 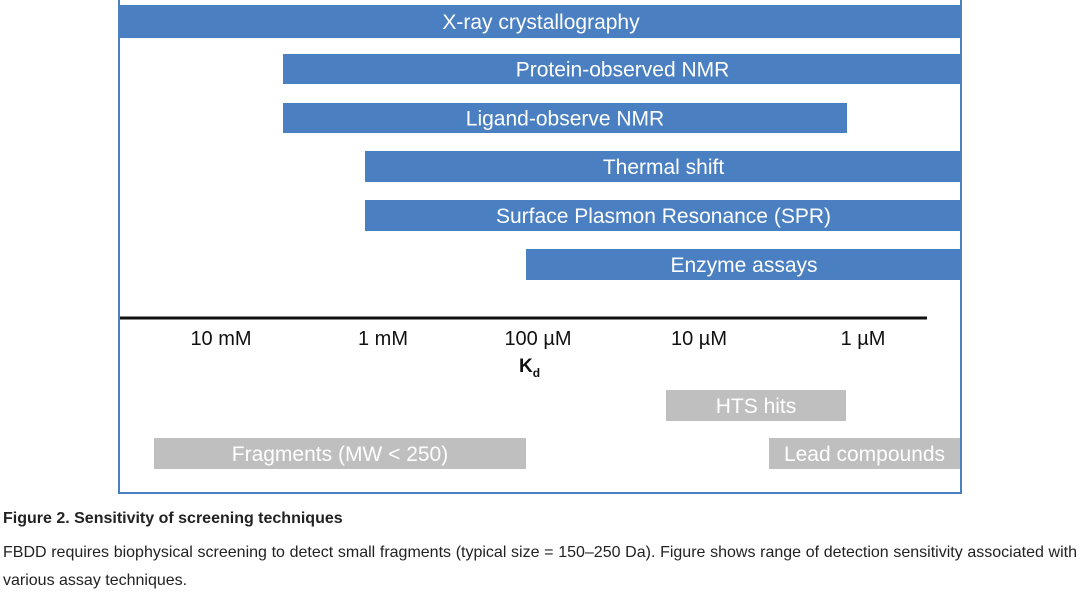 I want to click on bar-label-hts-hits: HTS hits, so click(x=756, y=406).